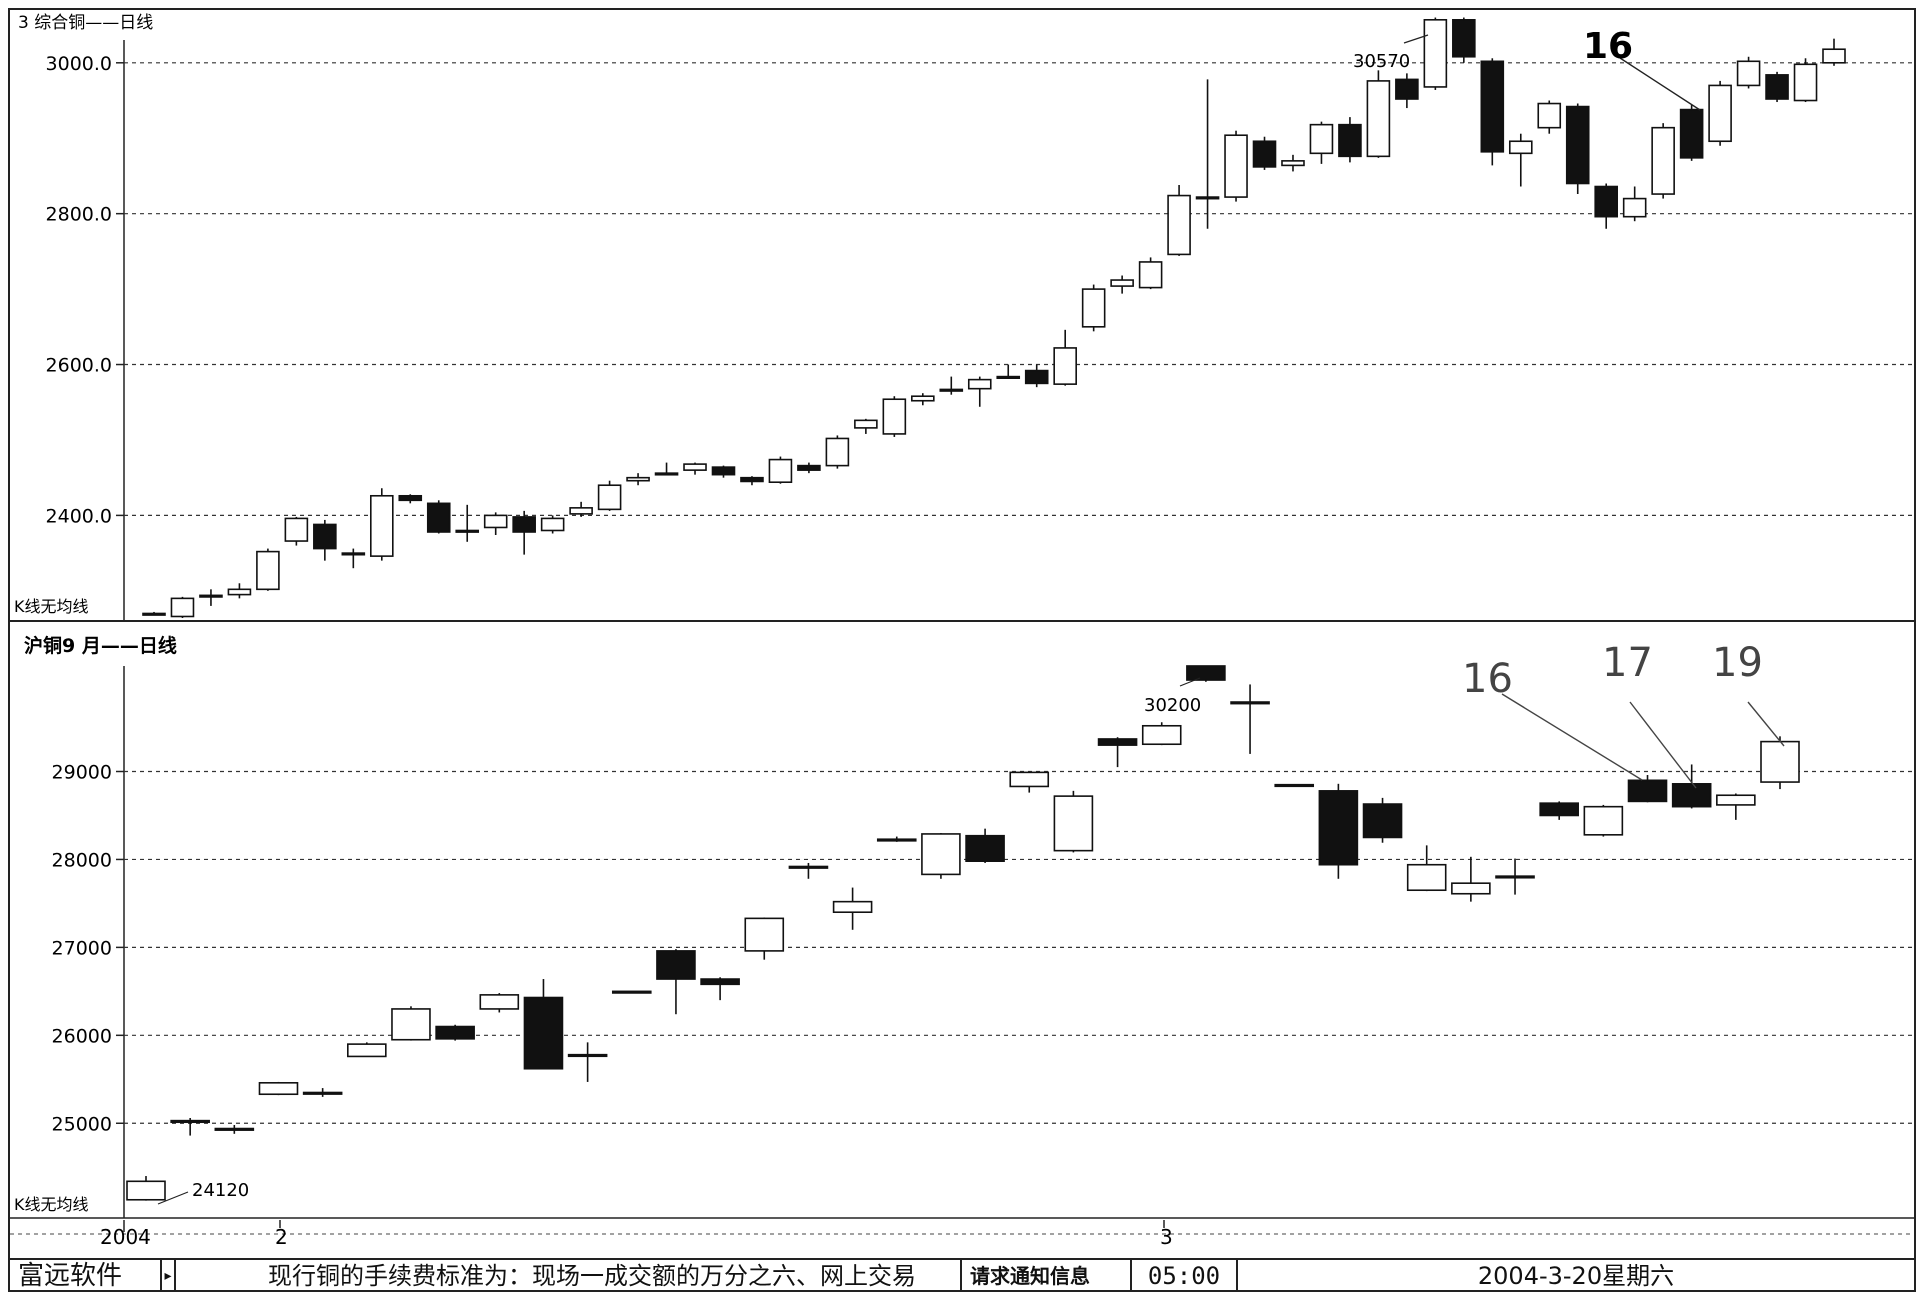 The width and height of the screenshot is (1926, 1300). I want to click on brand-label: 富远软件, so click(86, 1276).